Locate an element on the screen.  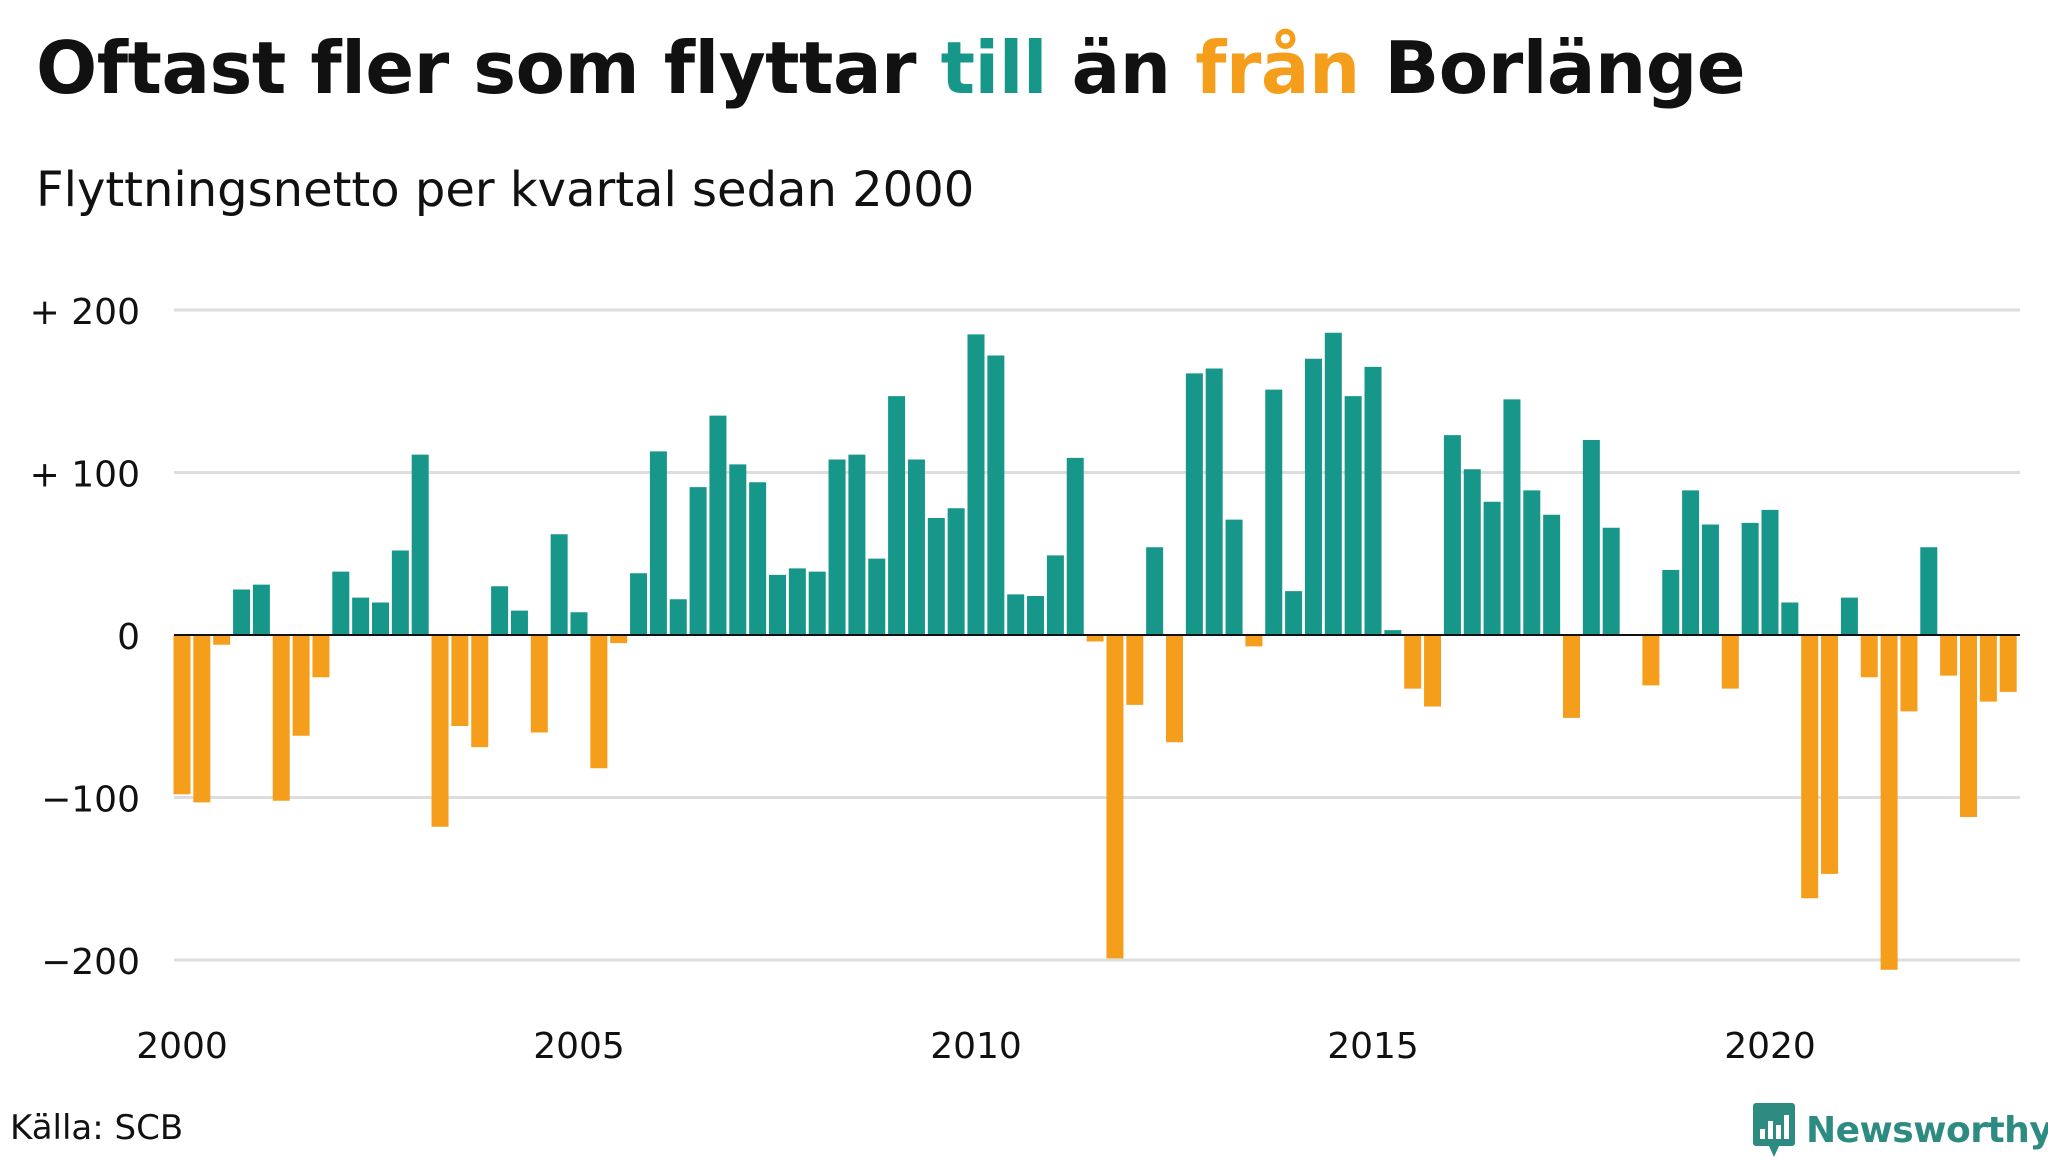
y-tick-label: 0 is located at coordinates (128, 637).